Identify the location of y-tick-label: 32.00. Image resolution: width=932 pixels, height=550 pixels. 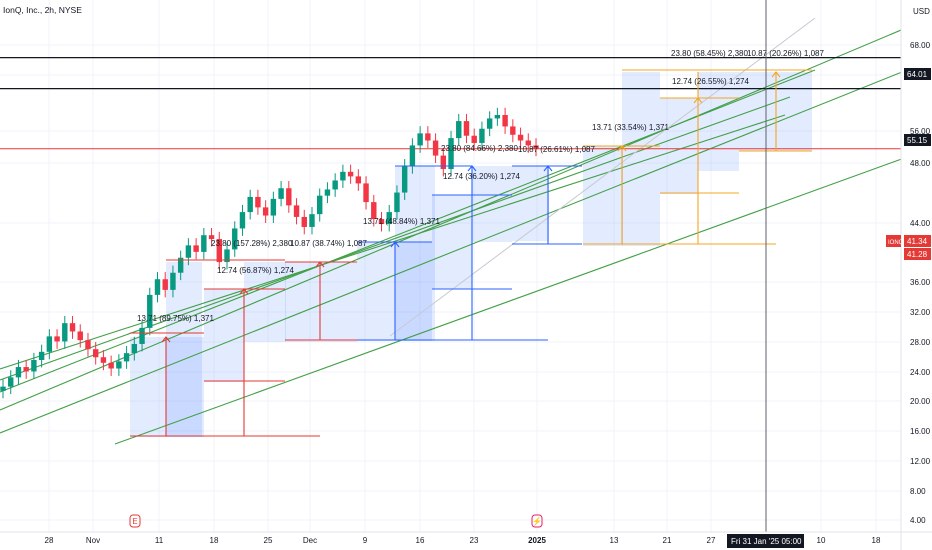
(920, 312).